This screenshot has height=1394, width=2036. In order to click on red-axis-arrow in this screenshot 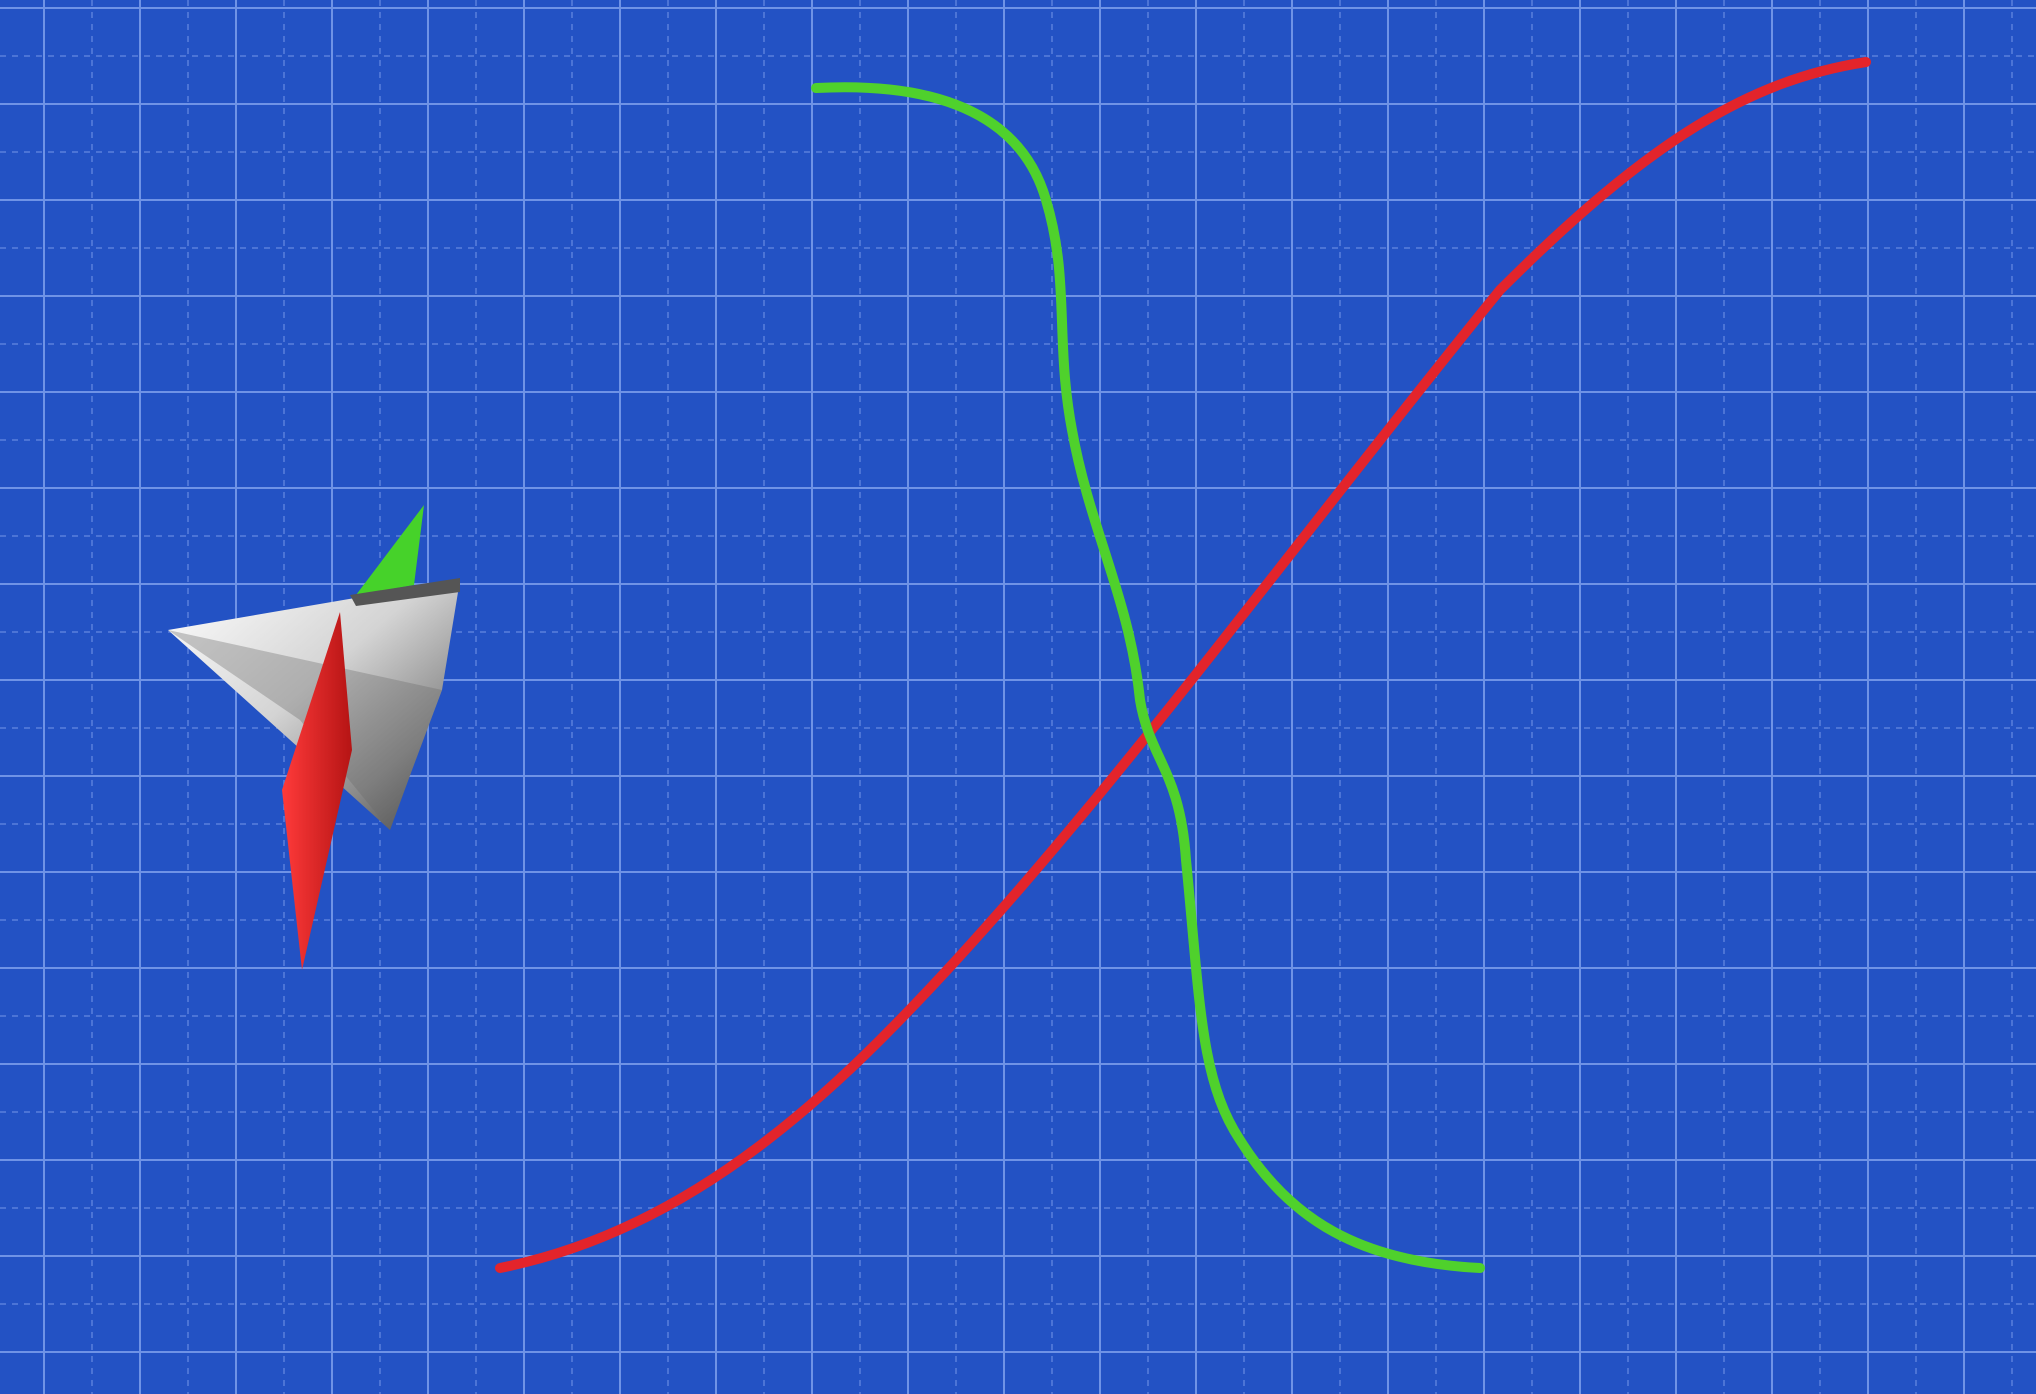, I will do `click(317, 791)`.